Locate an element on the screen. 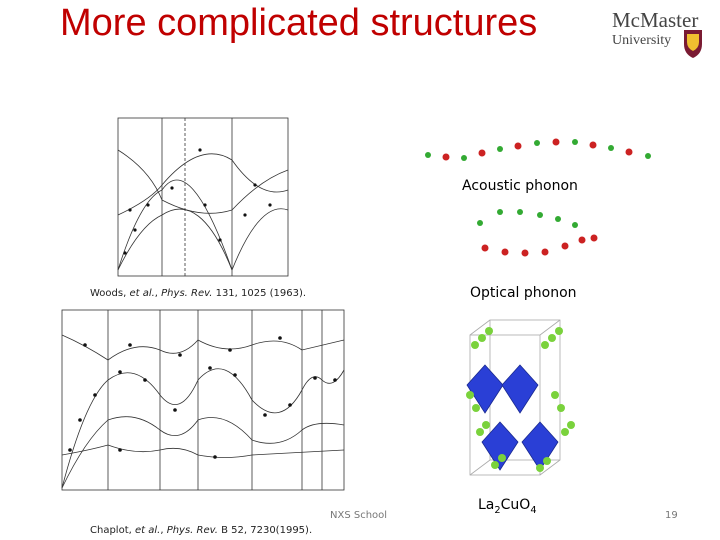 This screenshot has height=540, width=720. dispersion-points-top is located at coordinates (197, 201).